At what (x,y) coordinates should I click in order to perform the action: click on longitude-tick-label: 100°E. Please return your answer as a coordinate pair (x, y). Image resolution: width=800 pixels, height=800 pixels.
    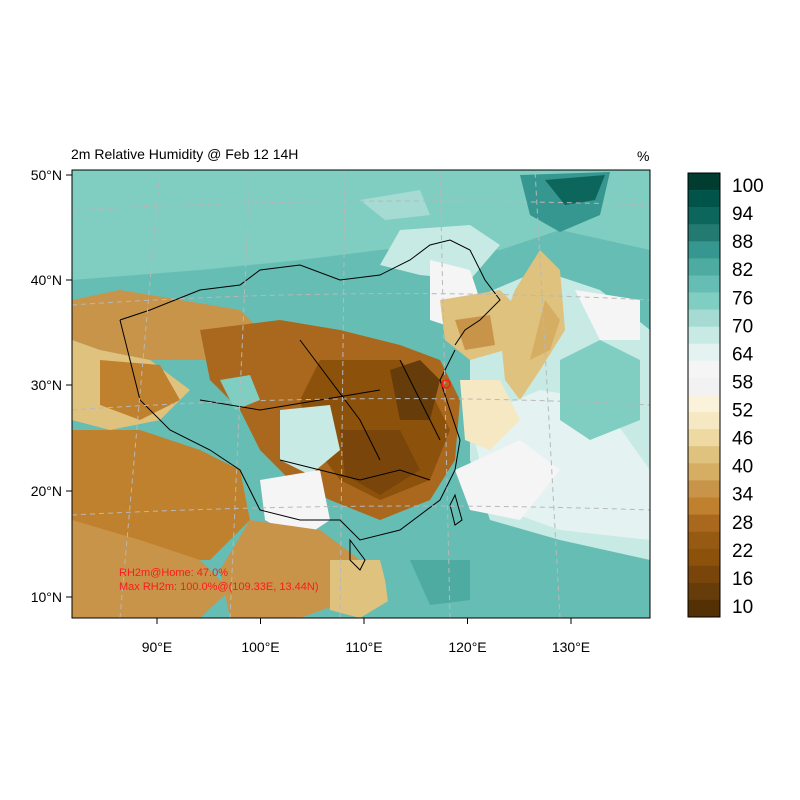
    Looking at the image, I should click on (260, 647).